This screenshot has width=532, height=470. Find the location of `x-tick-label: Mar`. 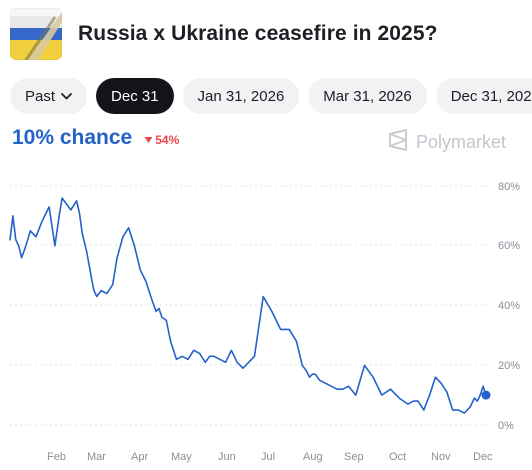

x-tick-label: Mar is located at coordinates (96, 457).